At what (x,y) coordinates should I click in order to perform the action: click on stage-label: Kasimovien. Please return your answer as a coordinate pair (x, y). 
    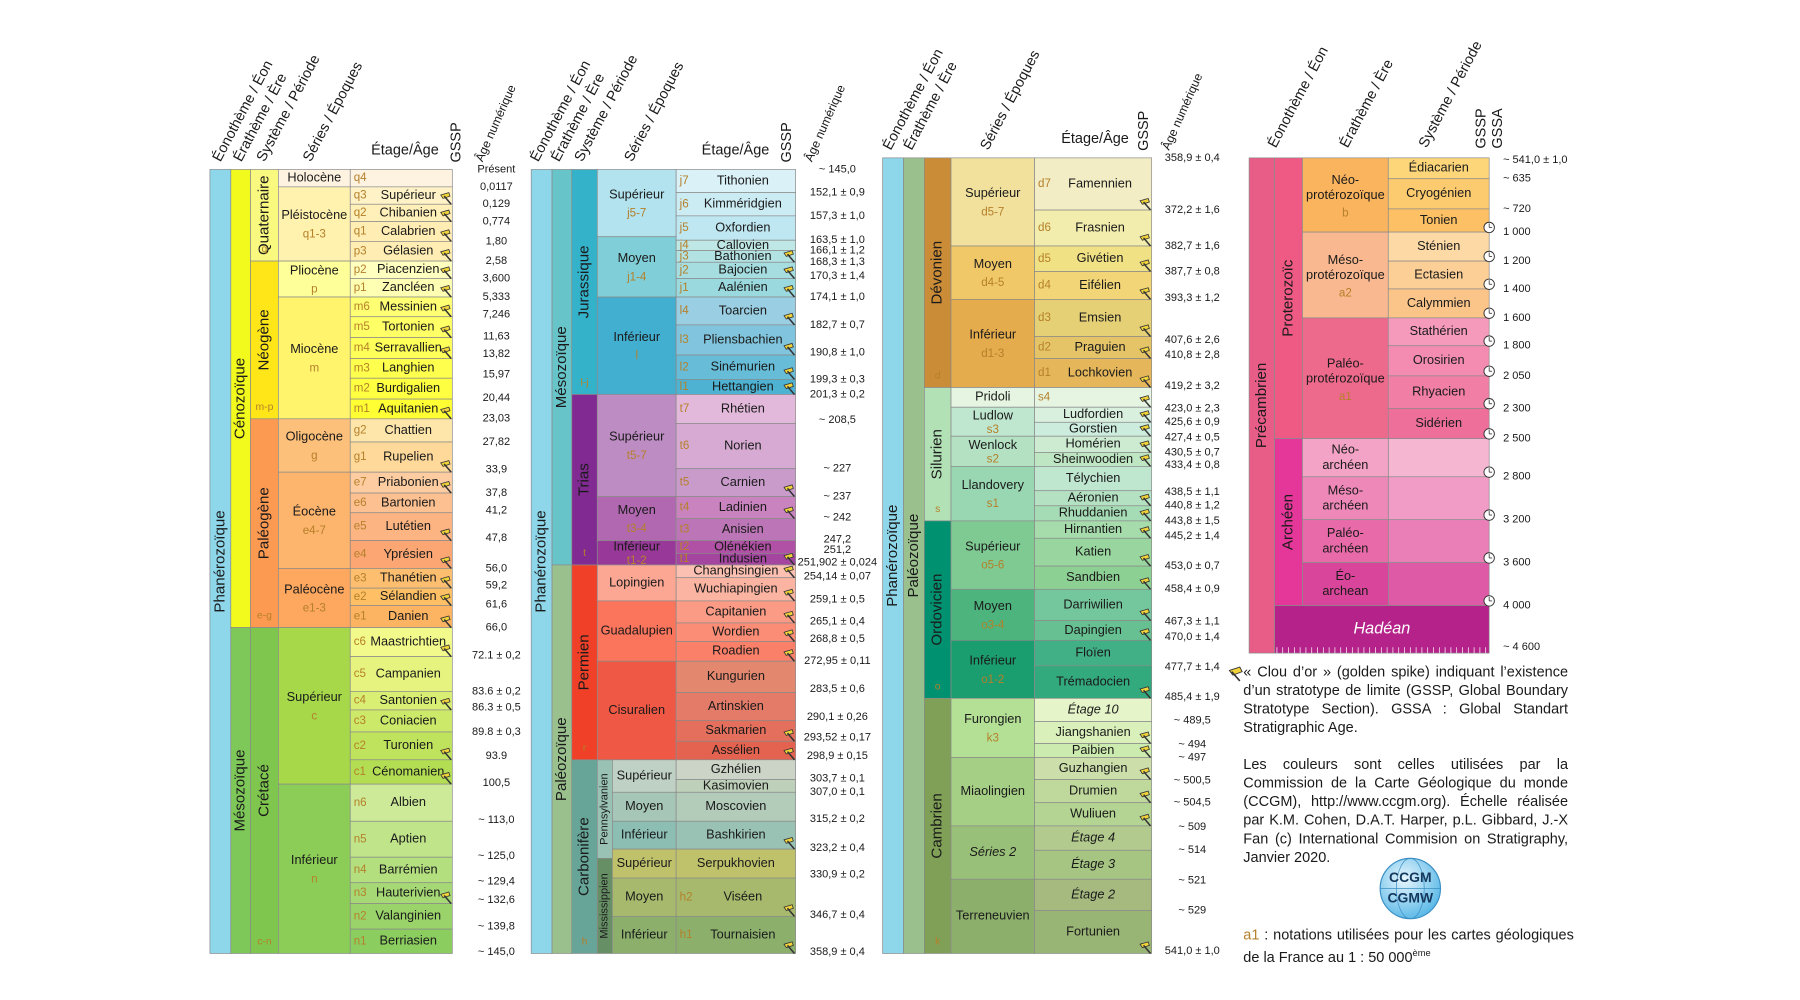
    Looking at the image, I should click on (736, 784).